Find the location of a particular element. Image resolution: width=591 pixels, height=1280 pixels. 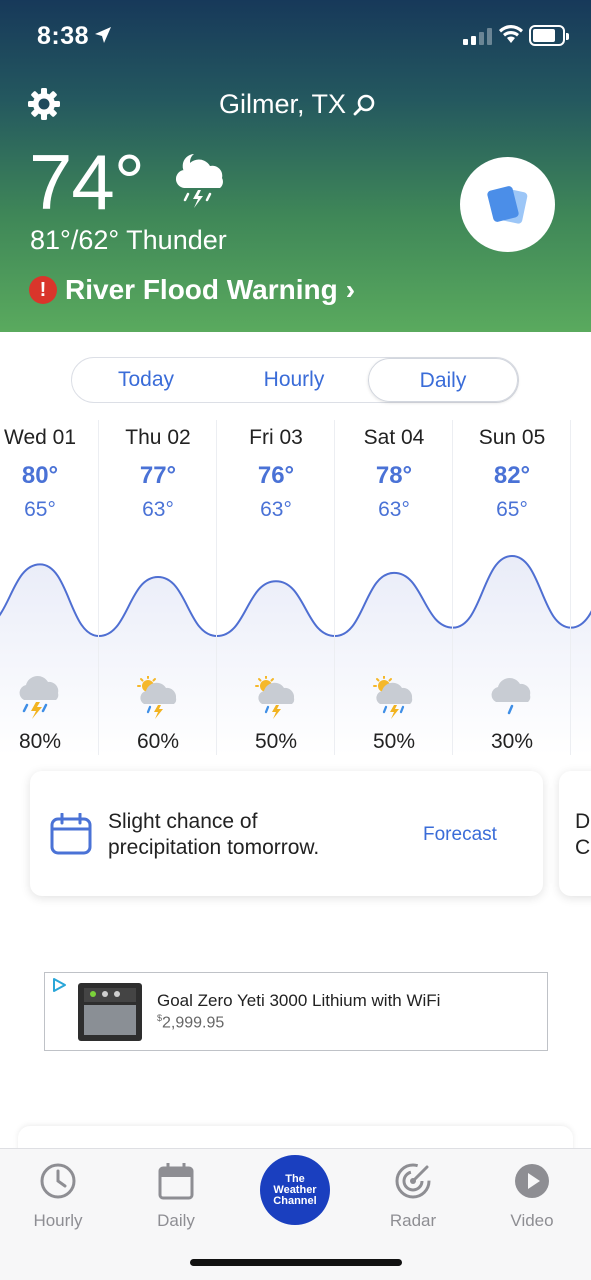

alert-text: River Flood Warning is located at coordinates (201, 289).